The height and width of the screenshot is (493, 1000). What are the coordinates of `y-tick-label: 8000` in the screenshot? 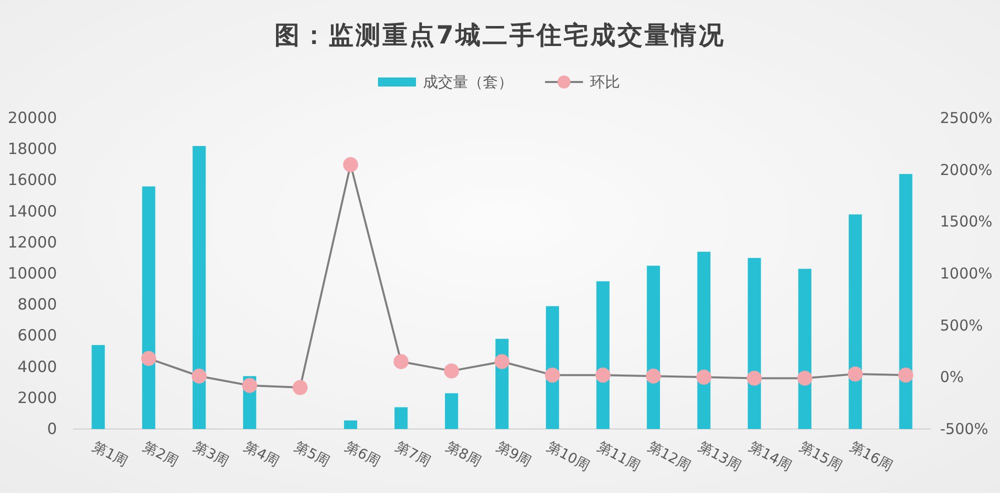 It's located at (37, 305).